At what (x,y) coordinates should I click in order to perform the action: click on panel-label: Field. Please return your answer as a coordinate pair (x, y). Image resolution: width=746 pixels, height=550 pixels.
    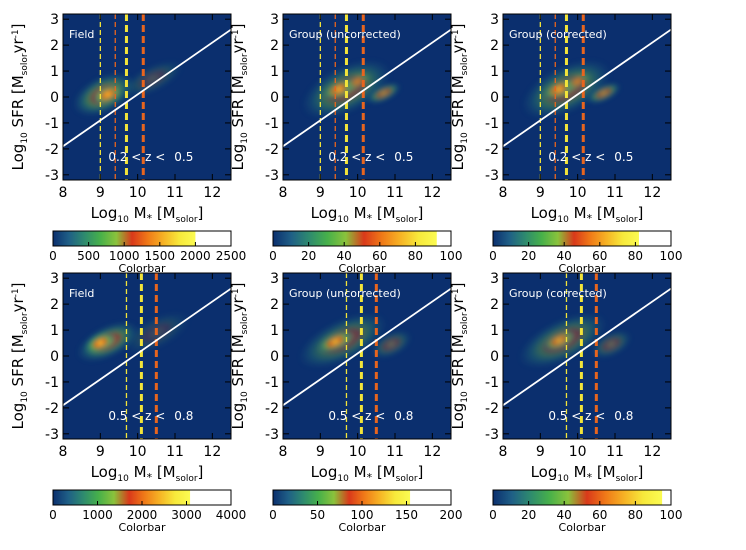
    Looking at the image, I should click on (81, 34).